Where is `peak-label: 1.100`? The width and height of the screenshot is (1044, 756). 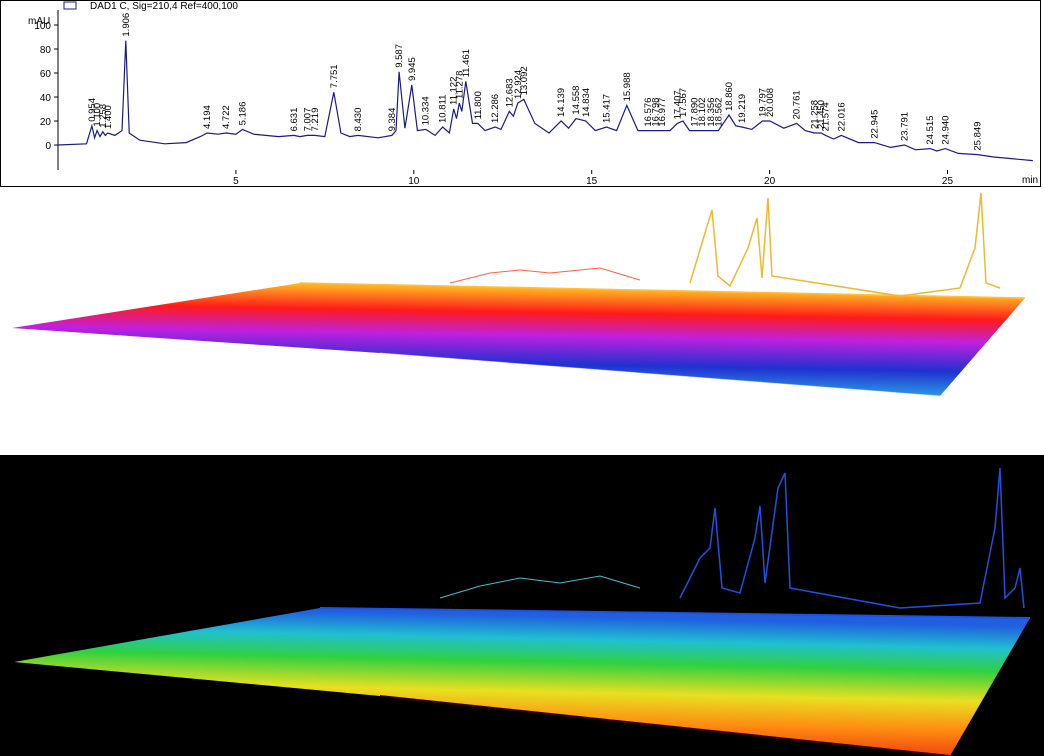
peak-label: 1.100 is located at coordinates (97, 115).